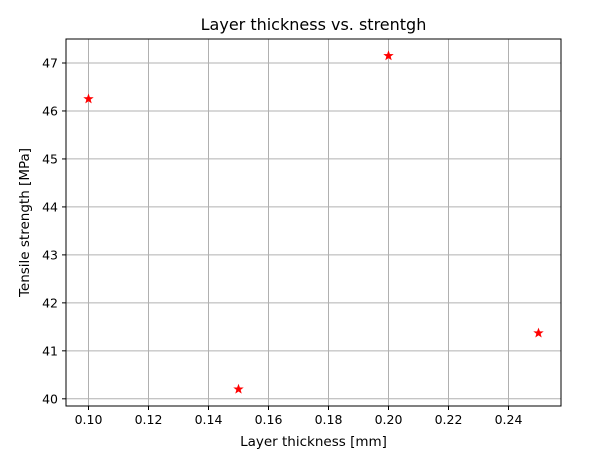 Image resolution: width=600 pixels, height=455 pixels. What do you see at coordinates (209, 419) in the screenshot?
I see `x-tick-label: 0.14` at bounding box center [209, 419].